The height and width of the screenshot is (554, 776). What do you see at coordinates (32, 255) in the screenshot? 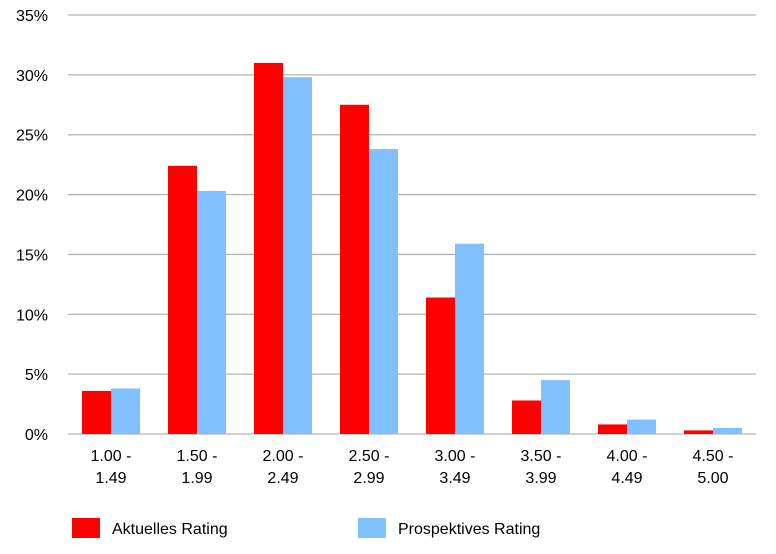
I see `y-tick-label: 15%` at bounding box center [32, 255].